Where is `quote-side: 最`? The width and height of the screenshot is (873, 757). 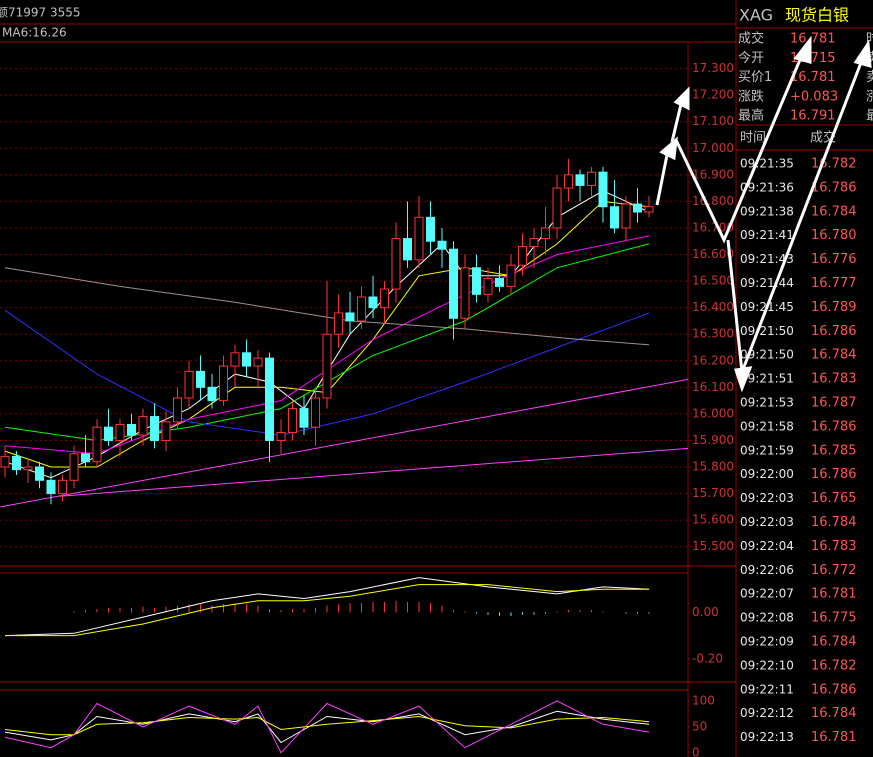 quote-side: 最 is located at coordinates (869, 116).